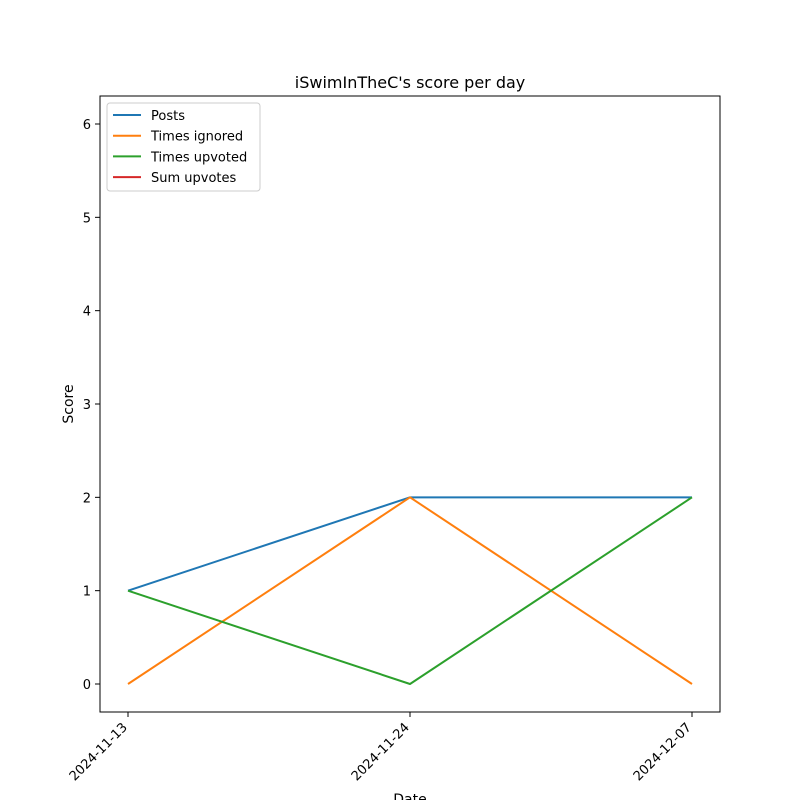 The height and width of the screenshot is (800, 800). What do you see at coordinates (87, 498) in the screenshot?
I see `y-tick-label: 2` at bounding box center [87, 498].